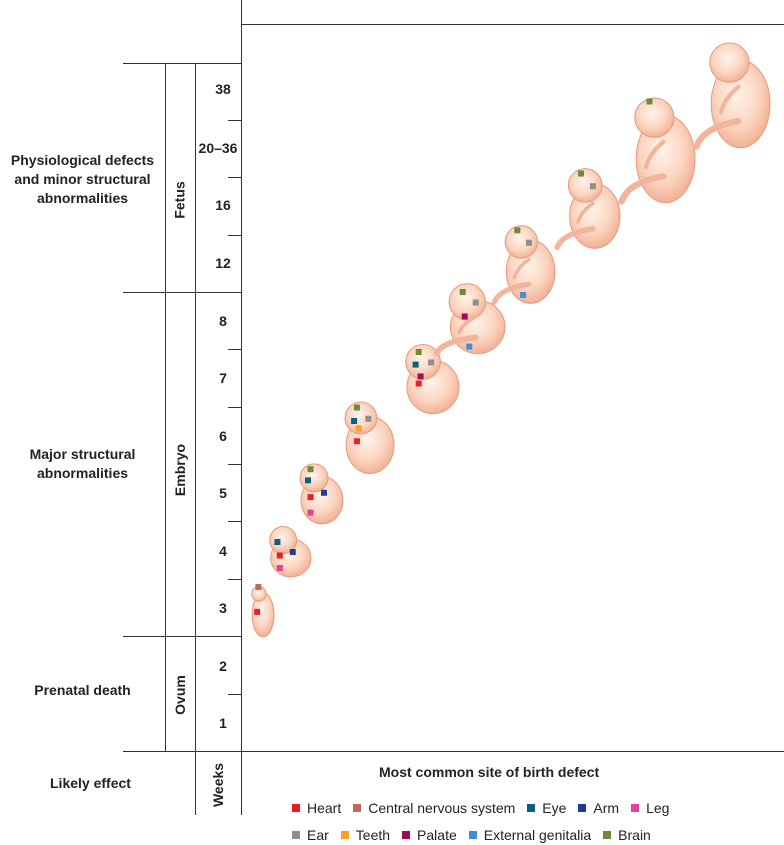 This screenshot has height=845, width=784. I want to click on week-label: 4, so click(223, 551).